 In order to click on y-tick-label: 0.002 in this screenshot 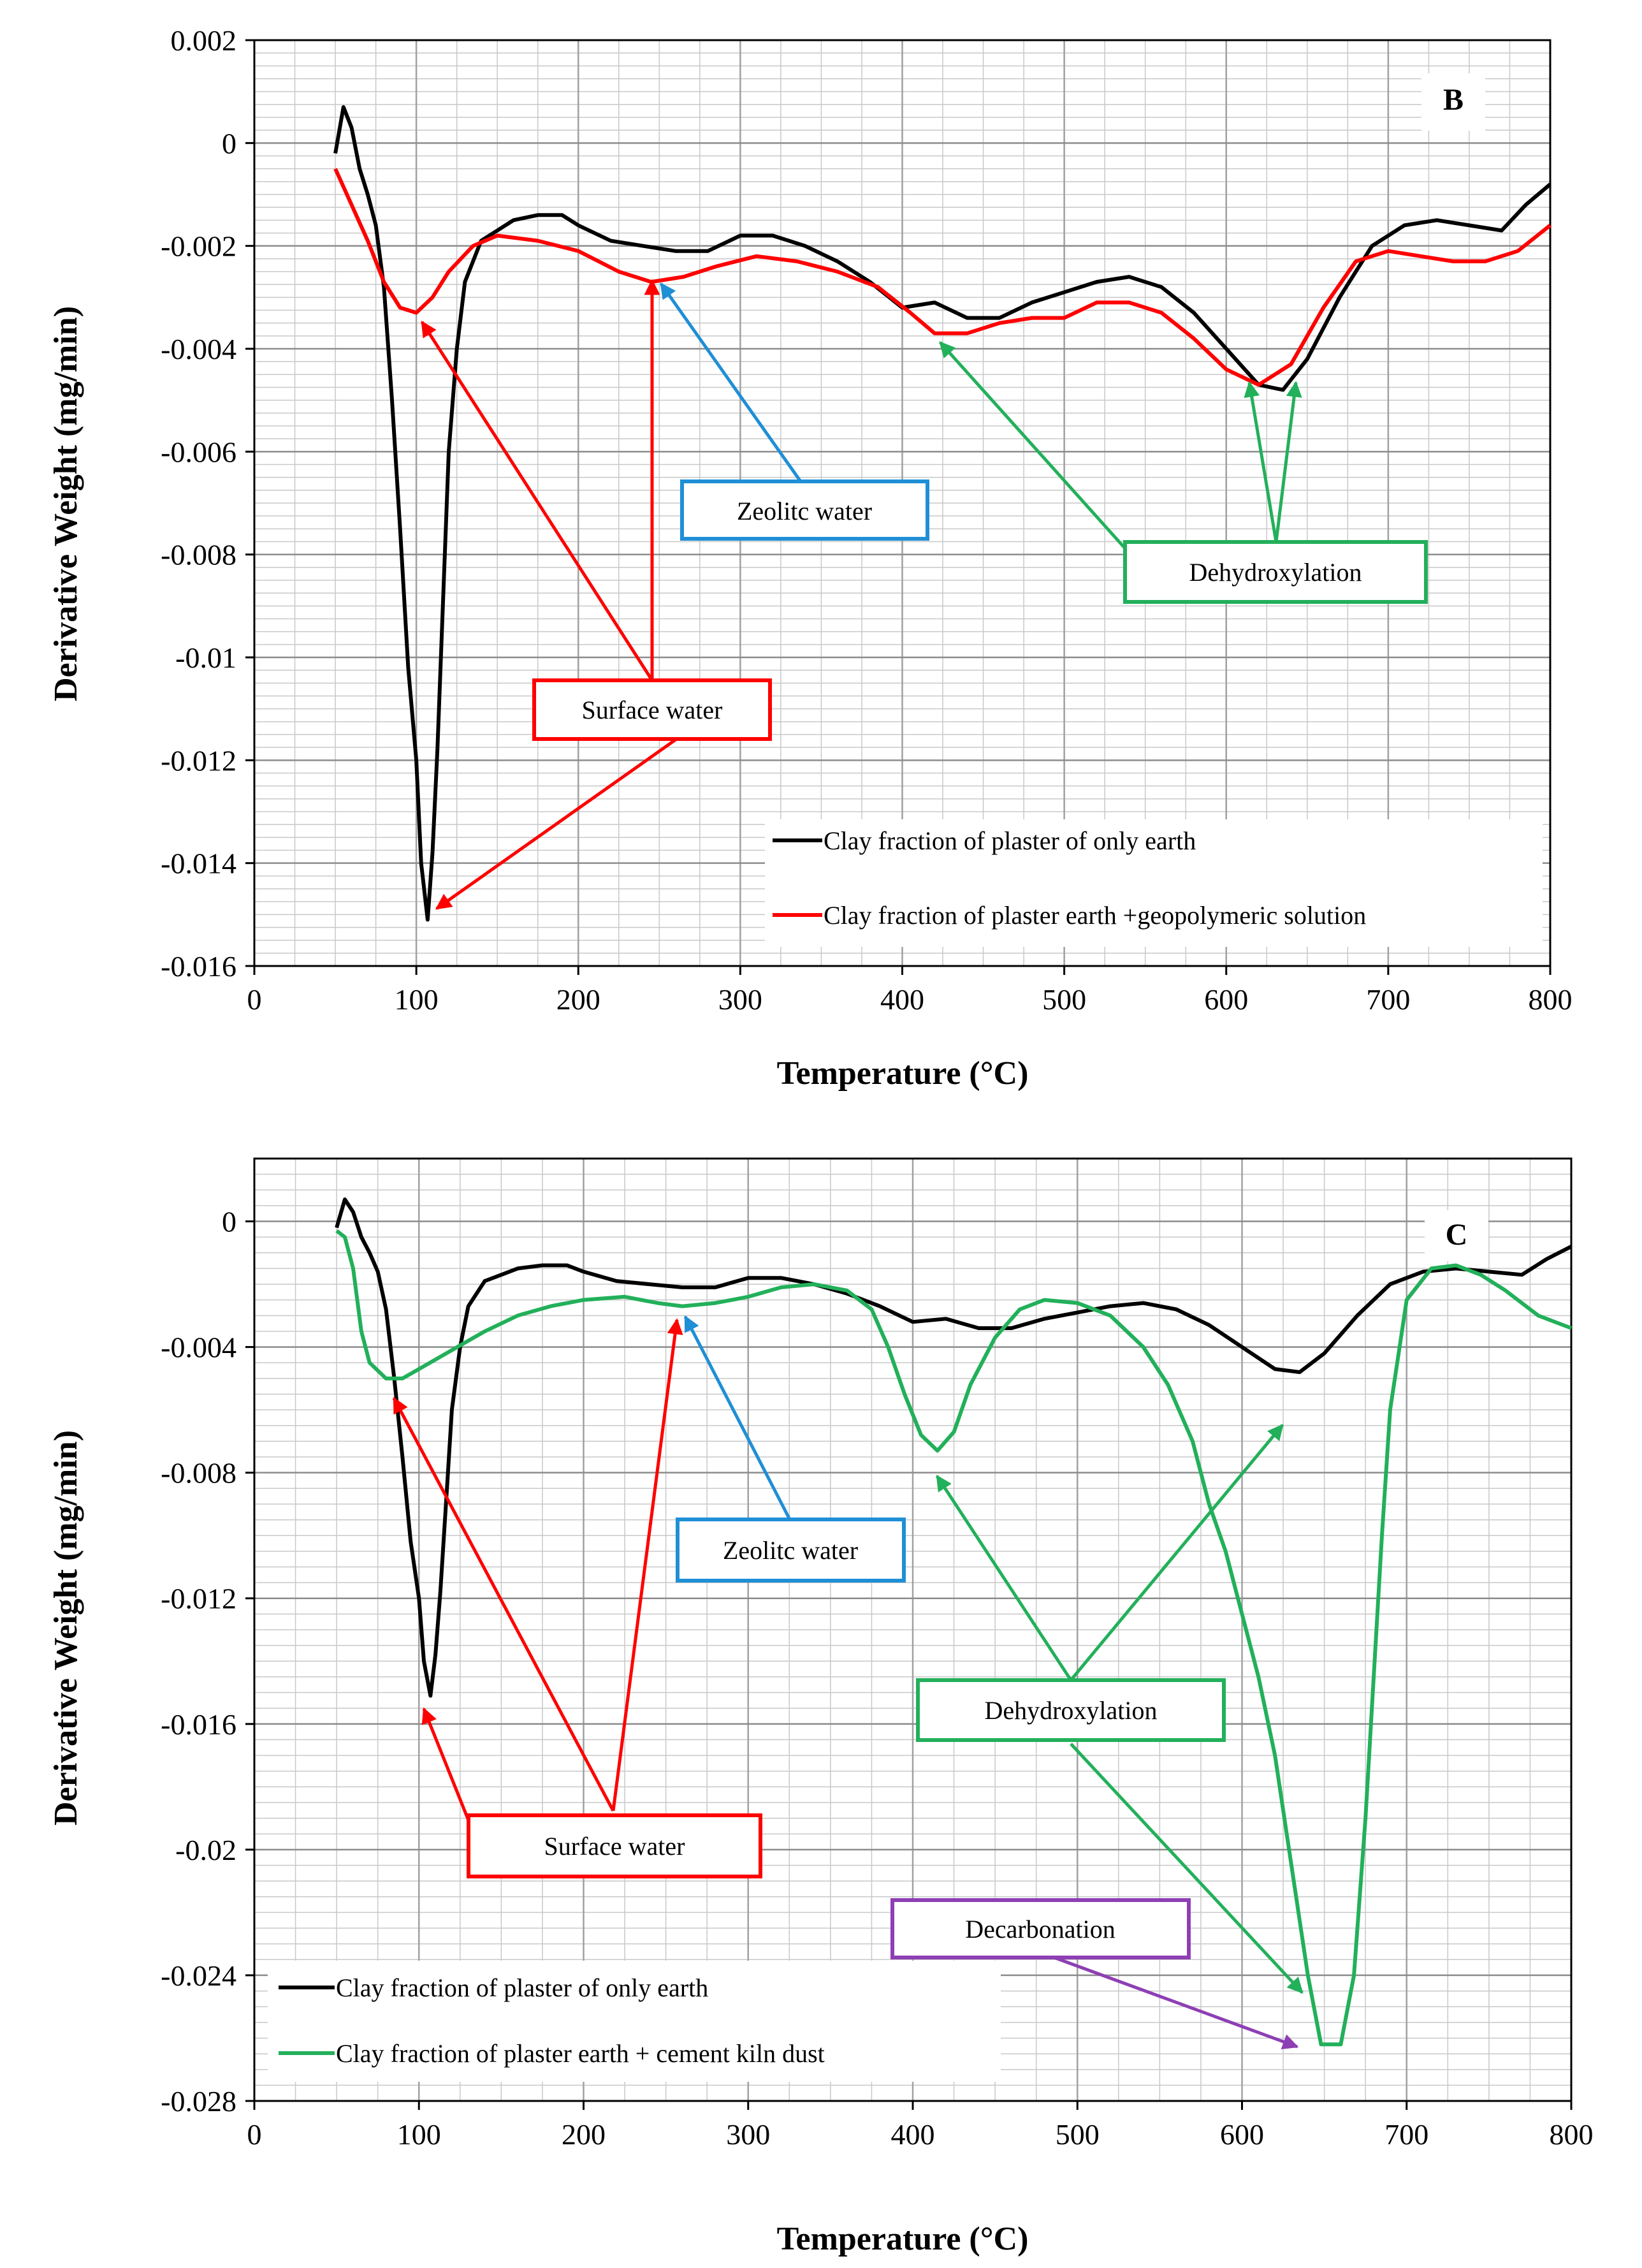, I will do `click(204, 40)`.